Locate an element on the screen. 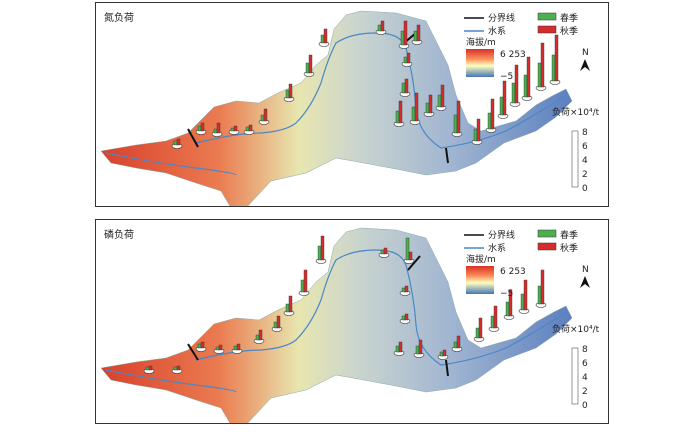 This screenshot has height=437, width=700. north-label: N is located at coordinates (585, 53).